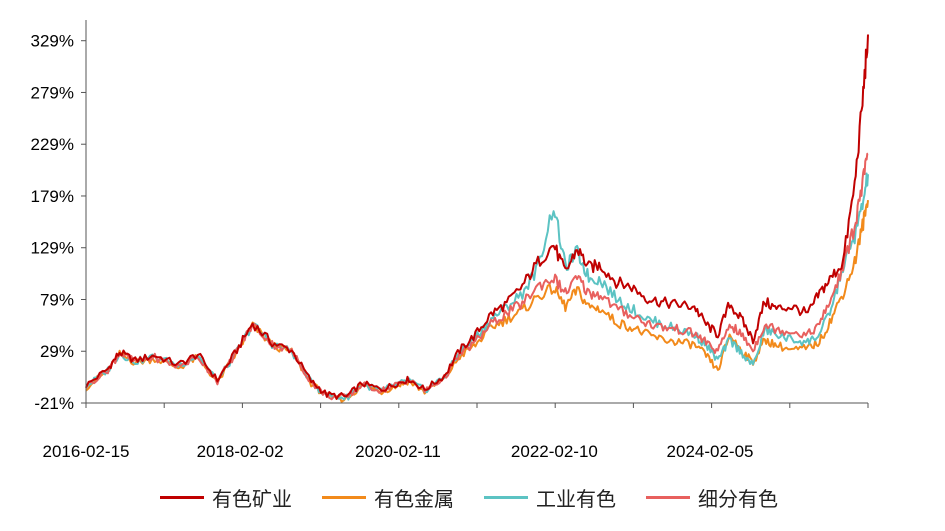 This screenshot has width=945, height=531. Describe the element at coordinates (52, 41) in the screenshot. I see `y-tick-label: 329%` at that location.